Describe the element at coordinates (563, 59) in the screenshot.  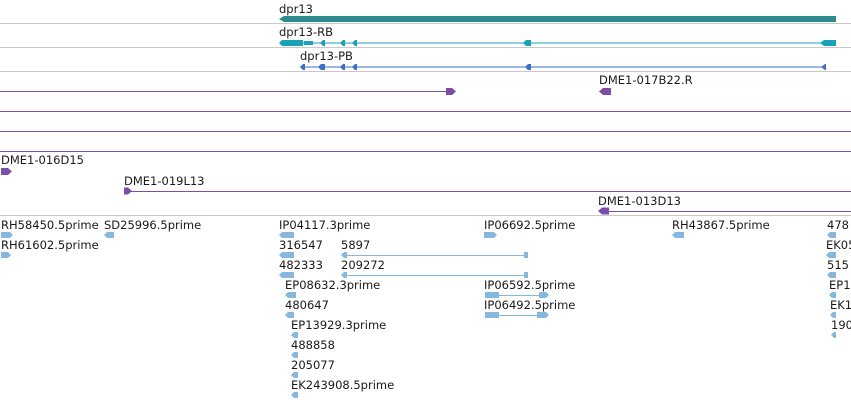
I see `transcript-pb-track: dpr13-PB` at that location.